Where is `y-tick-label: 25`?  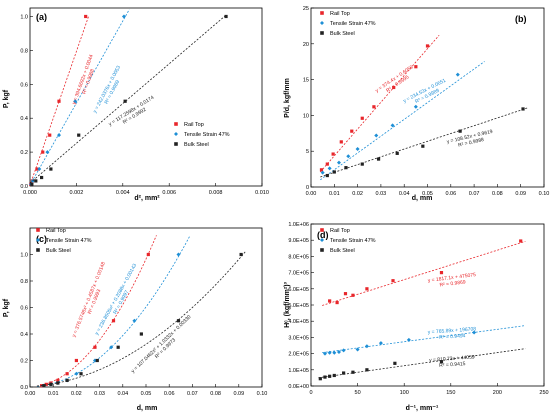
y-tick-label: 25 is located at coordinates (306, 9).